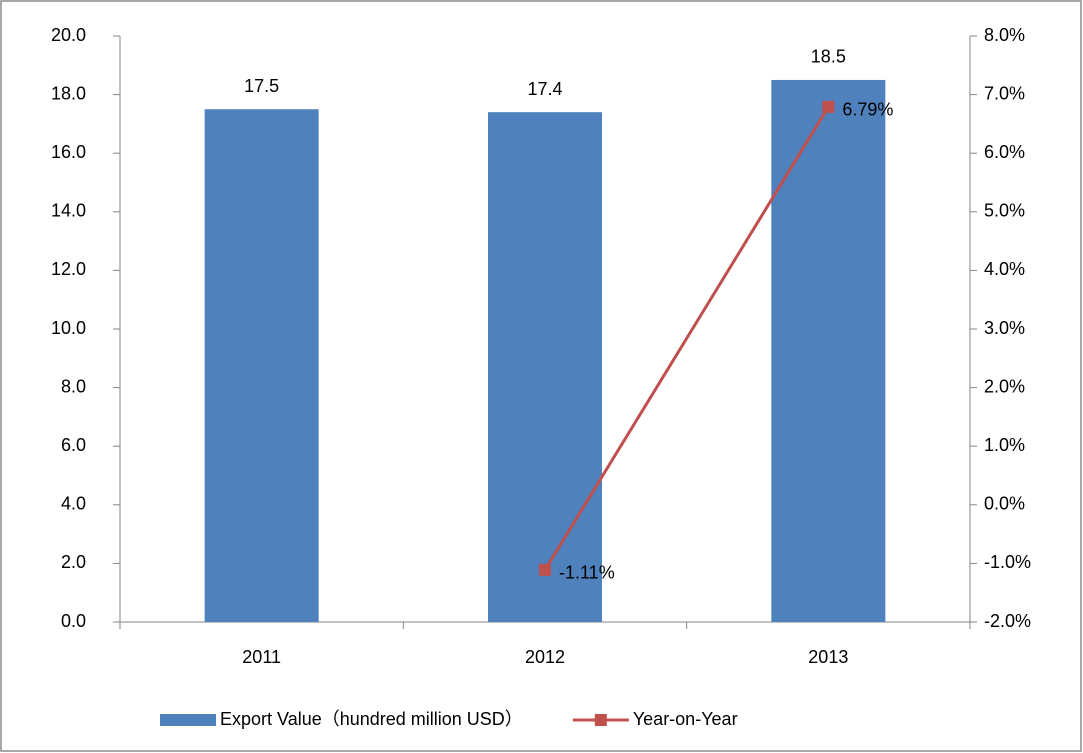 The image size is (1083, 753). What do you see at coordinates (1004, 35) in the screenshot?
I see `y2-tick-label: 8.0%` at bounding box center [1004, 35].